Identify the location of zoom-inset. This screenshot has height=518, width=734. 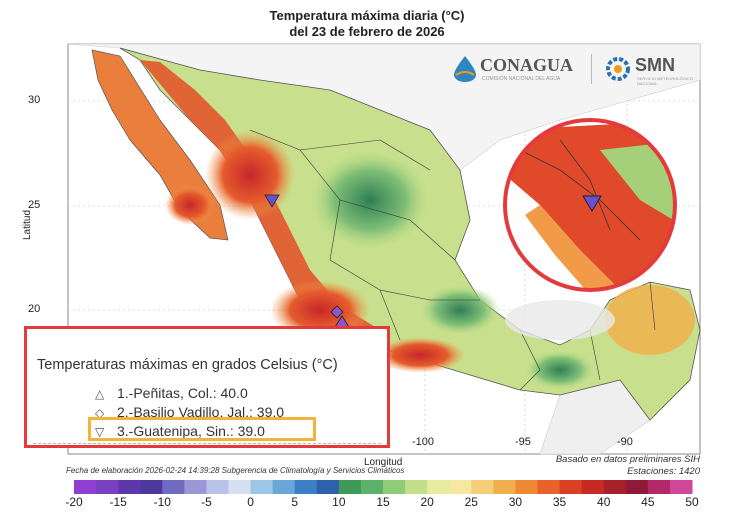
(590, 205).